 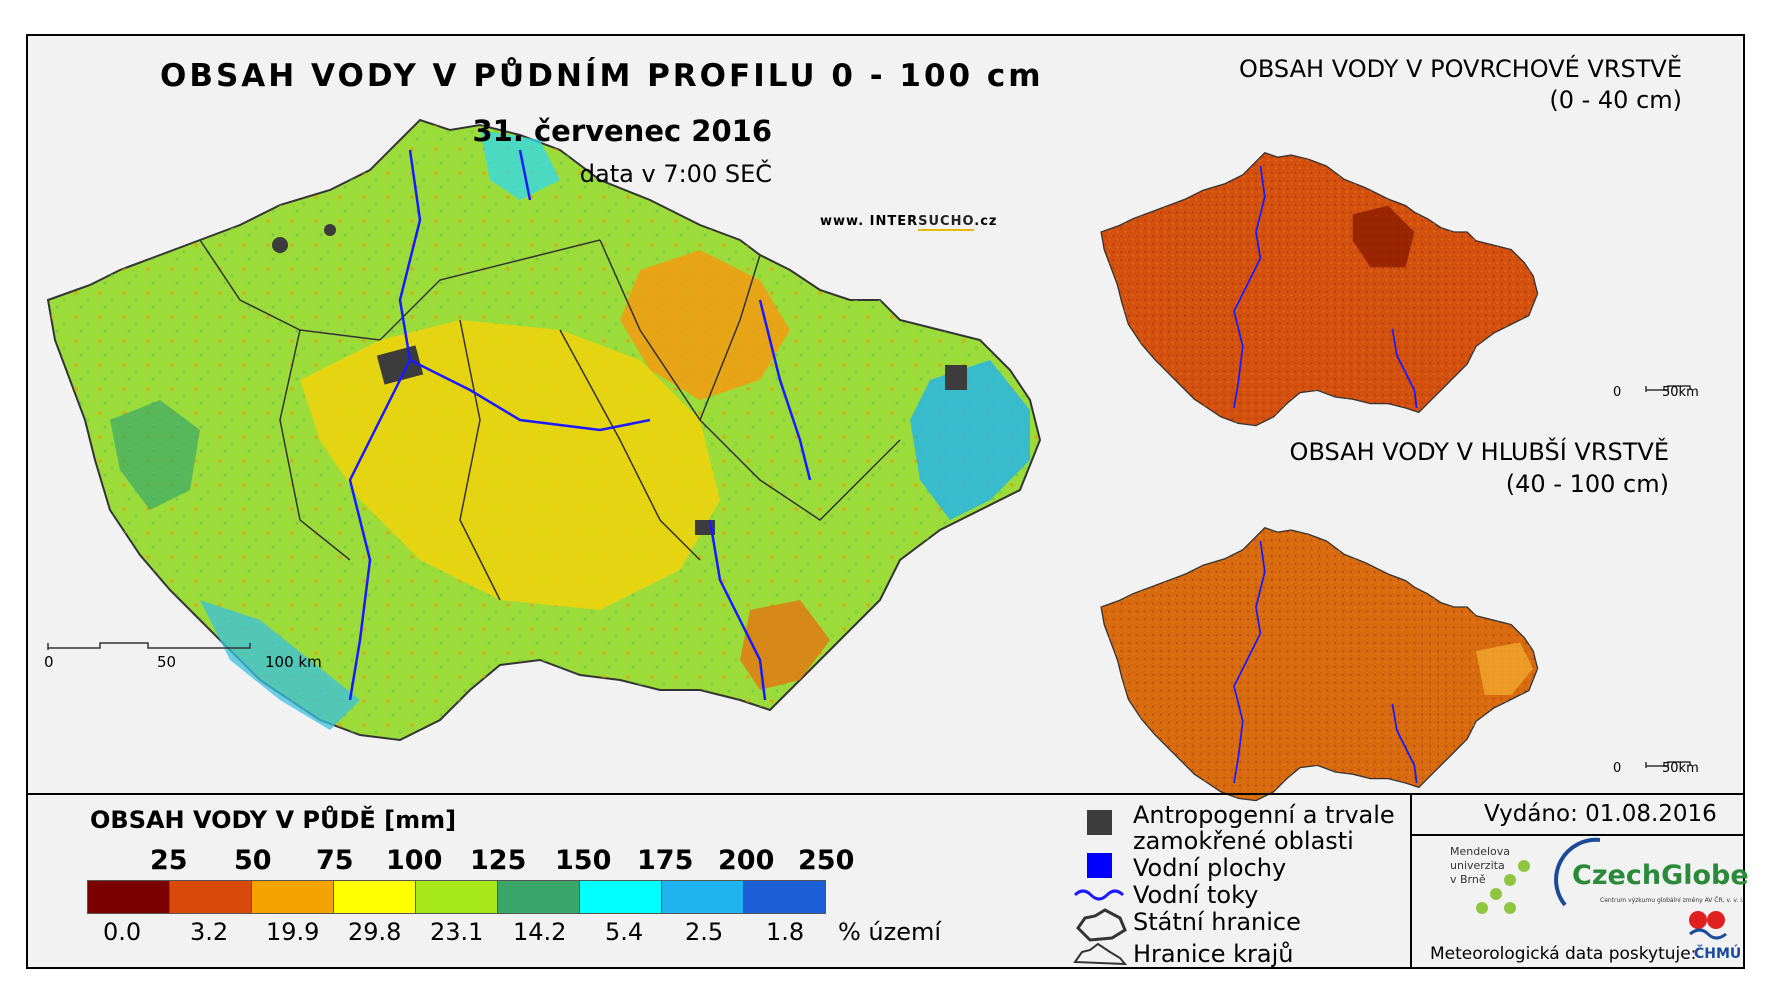 I want to click on wet-zone-sumava, so click(x=280, y=665).